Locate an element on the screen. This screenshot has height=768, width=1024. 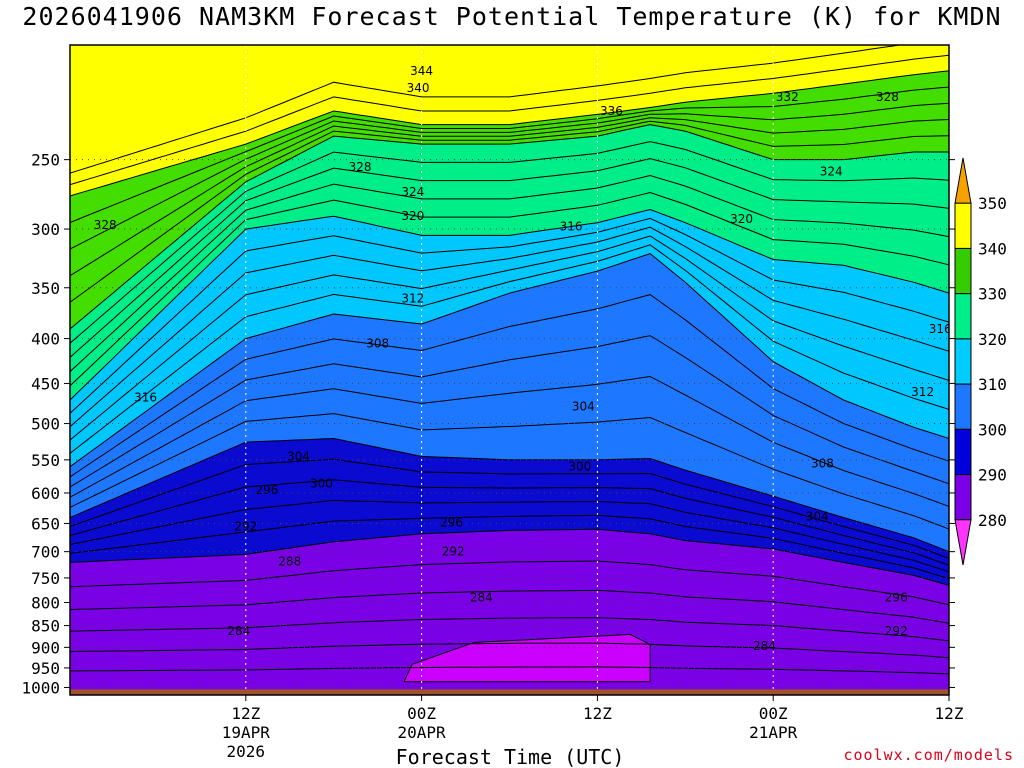
contour-label: 324 is located at coordinates (831, 172).